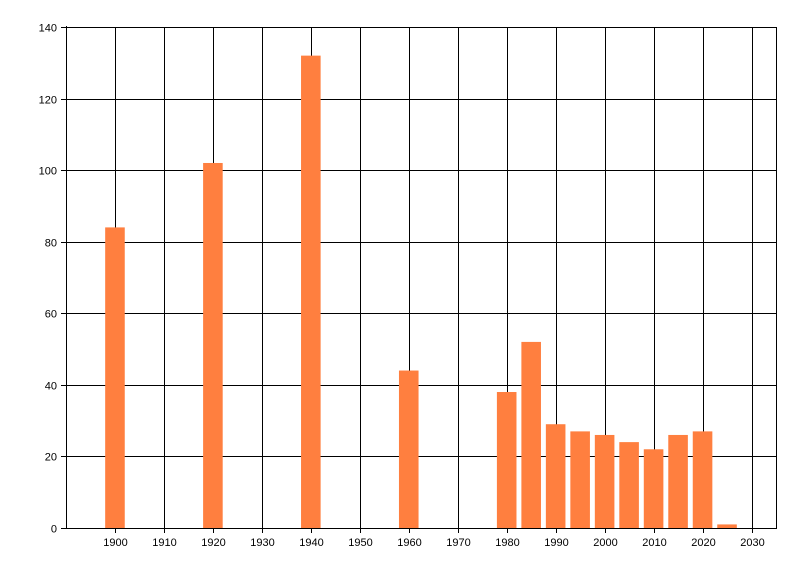 This screenshot has width=800, height=576. Describe the element at coordinates (409, 543) in the screenshot. I see `x-tick-label: 1960` at that location.